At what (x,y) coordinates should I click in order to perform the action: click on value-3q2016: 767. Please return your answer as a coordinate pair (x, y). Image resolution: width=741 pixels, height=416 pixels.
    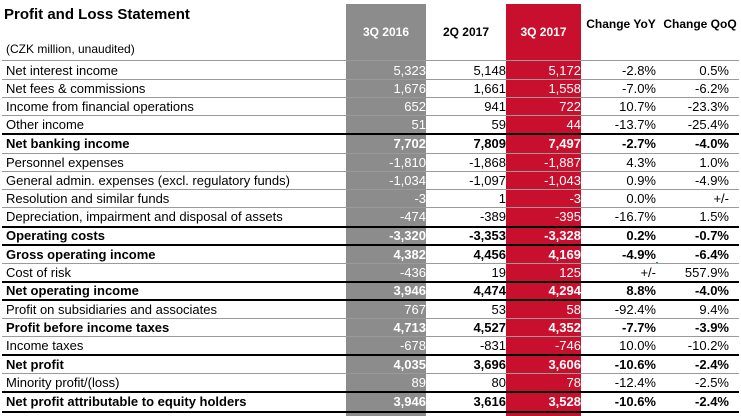
    Looking at the image, I should click on (415, 309).